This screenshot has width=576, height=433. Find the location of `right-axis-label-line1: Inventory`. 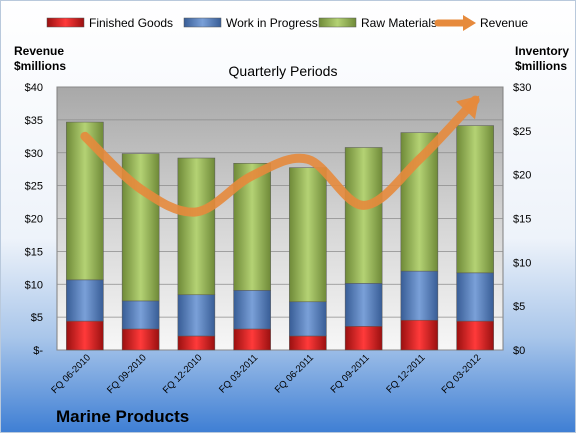

right-axis-label-line1: Inventory is located at coordinates (542, 51).